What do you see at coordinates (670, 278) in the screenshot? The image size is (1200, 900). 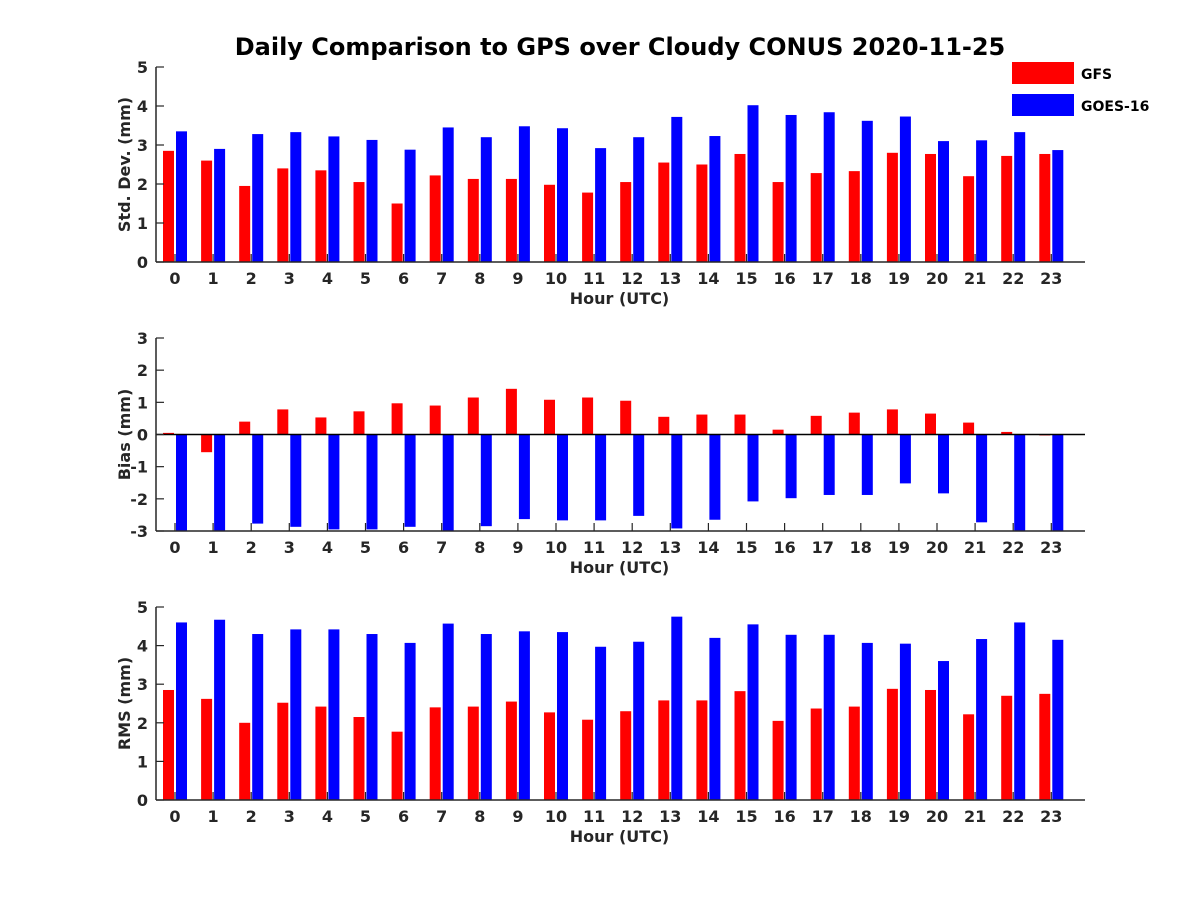 I see `x-tick-label: 13` at bounding box center [670, 278].